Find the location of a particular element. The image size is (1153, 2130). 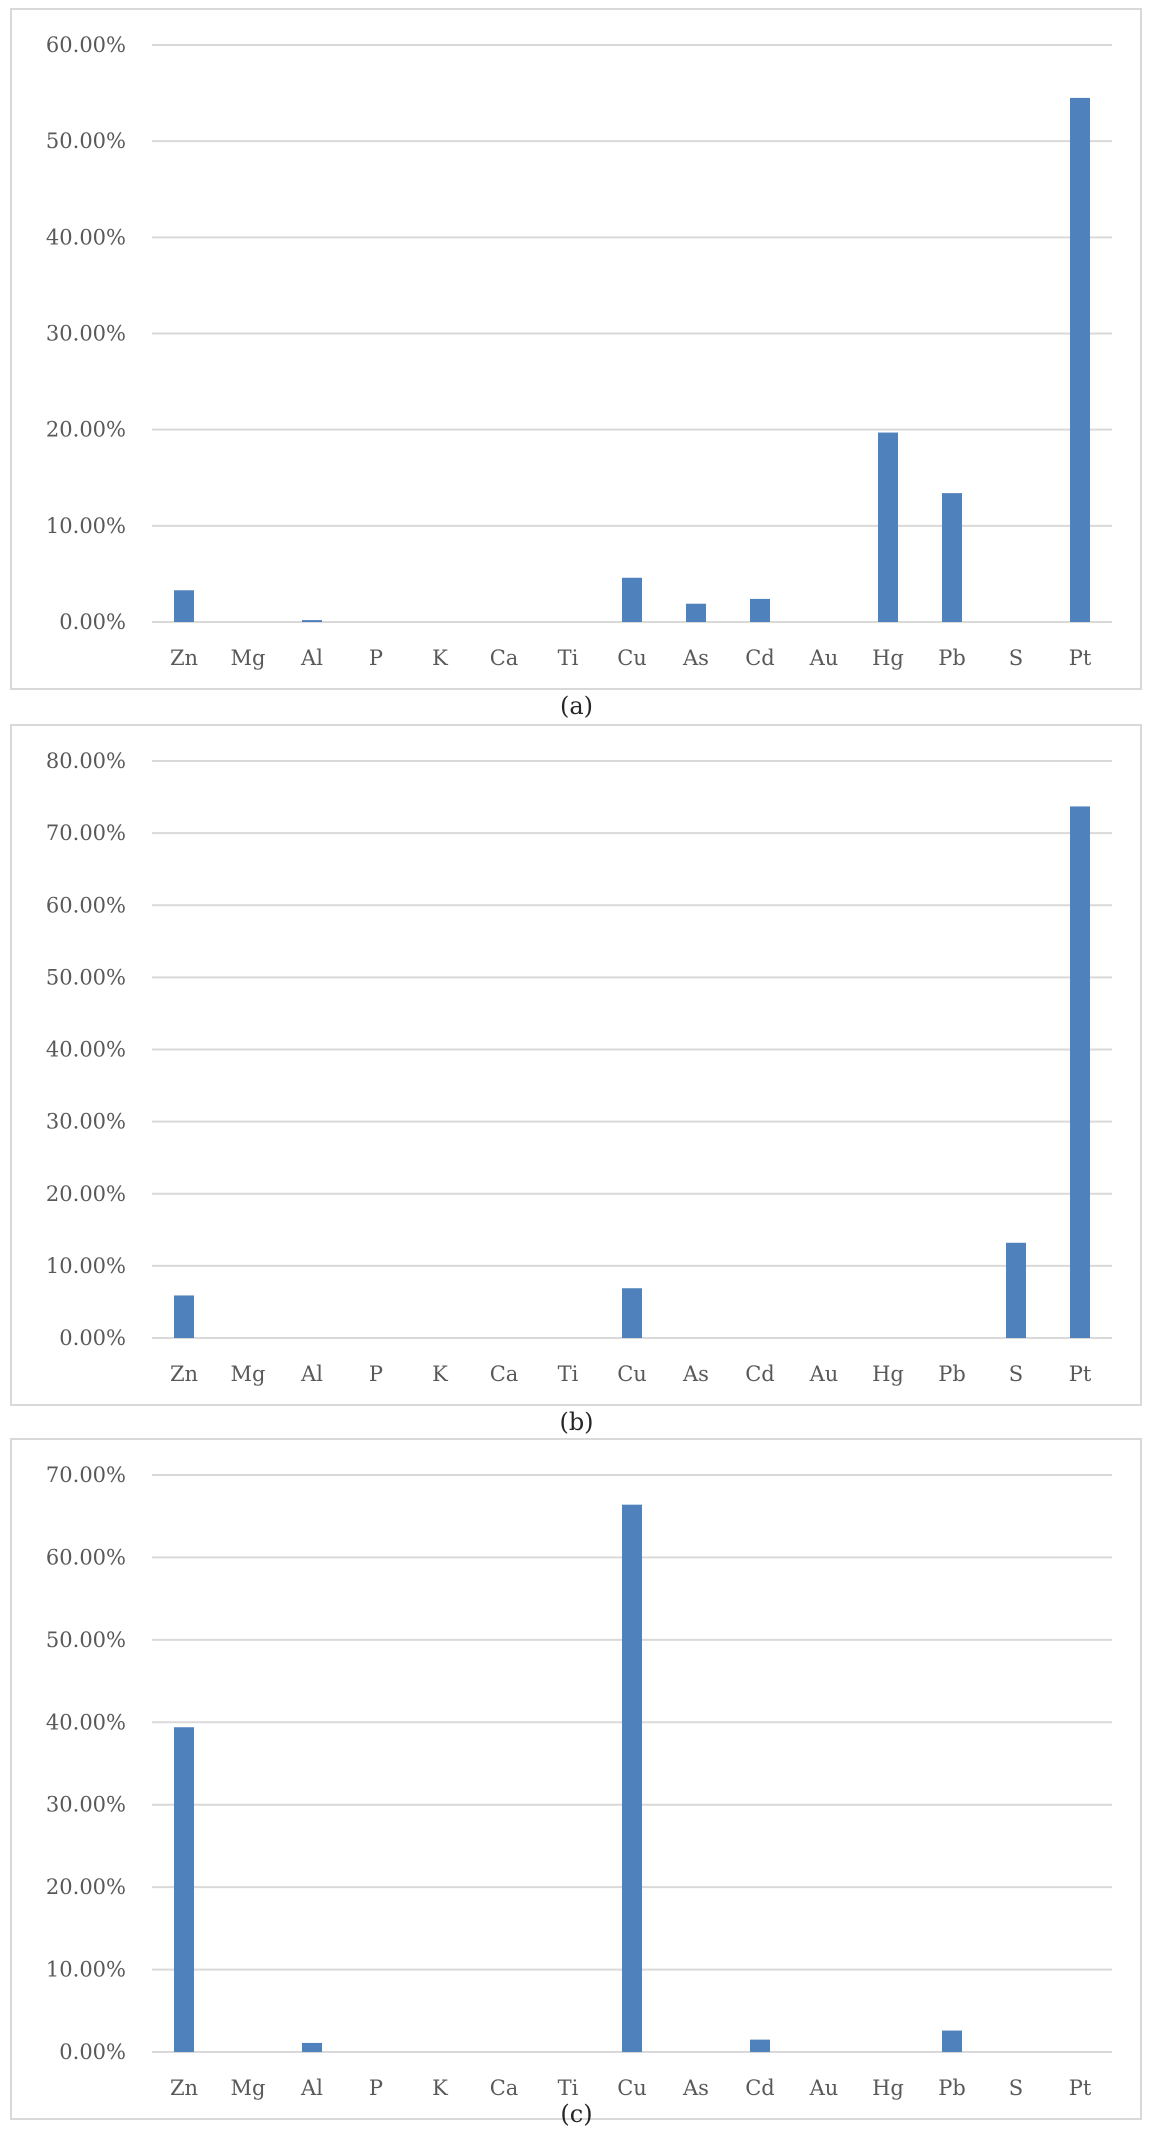

y-tick-label-b-7: 70.00% is located at coordinates (86, 833).